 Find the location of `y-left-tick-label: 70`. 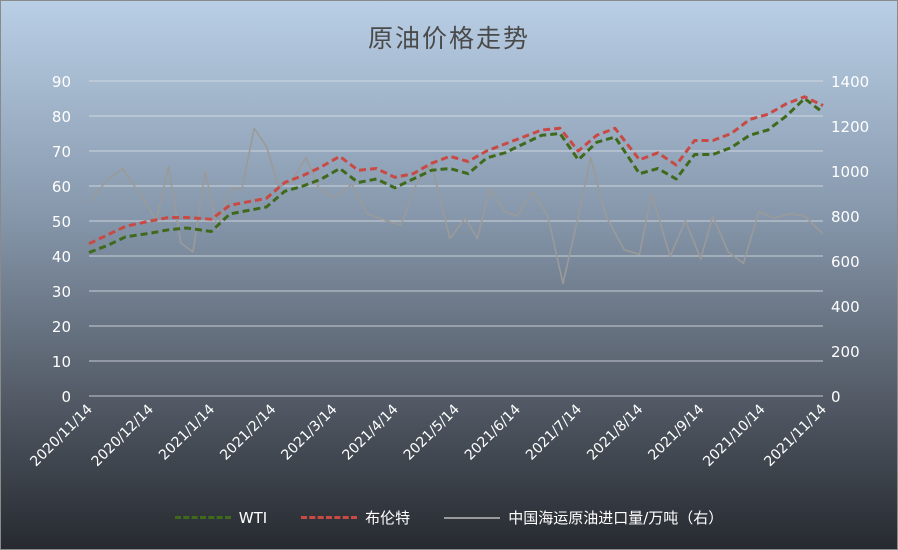

y-left-tick-label: 70 is located at coordinates (61, 152).